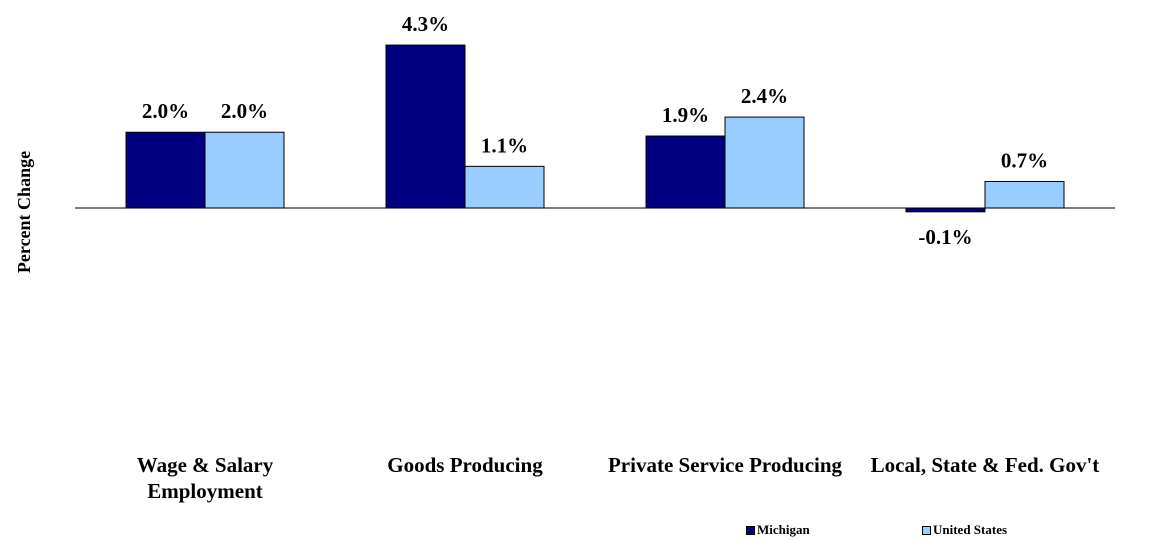 This screenshot has width=1159, height=541. I want to click on y-axis-title: Percent Change, so click(24, 212).